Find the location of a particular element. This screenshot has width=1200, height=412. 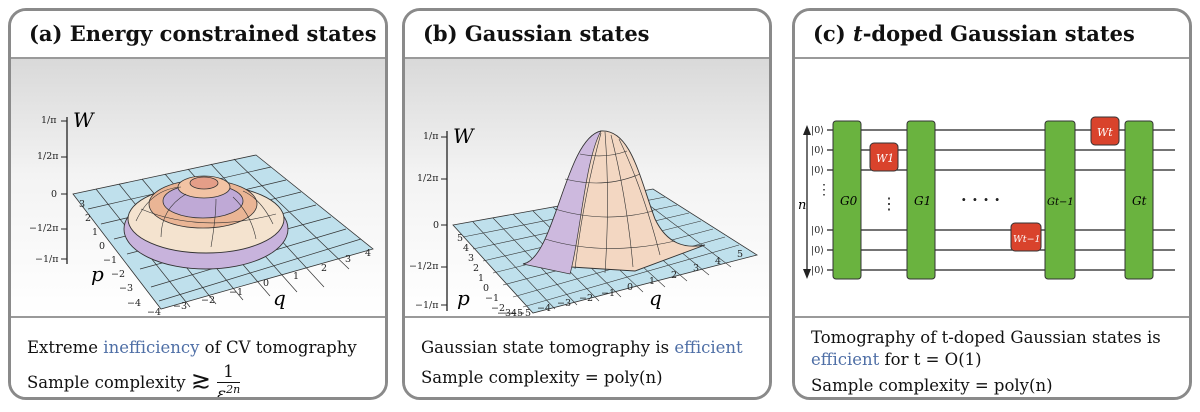

caption-c-line1: Tomography of t-doped Gaussian states is is located at coordinates (986, 337).